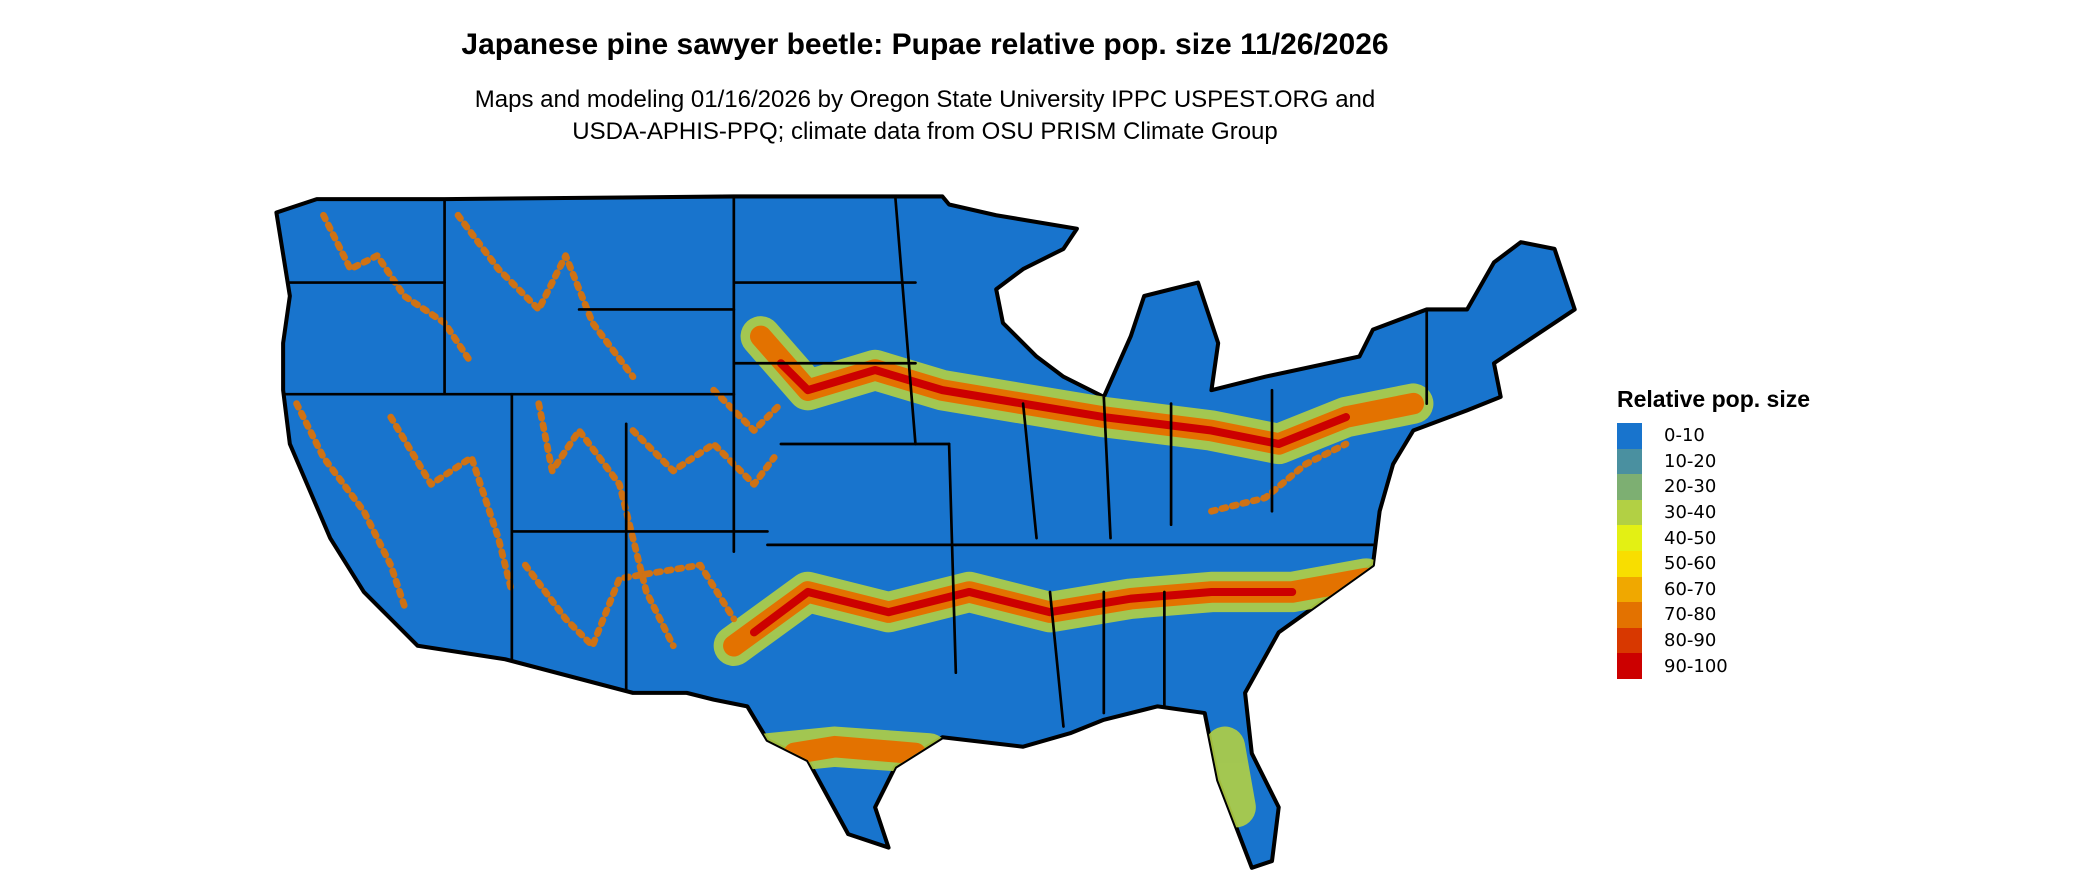  What do you see at coordinates (1690, 487) in the screenshot?
I see `legend-label: 20-30` at bounding box center [1690, 487].